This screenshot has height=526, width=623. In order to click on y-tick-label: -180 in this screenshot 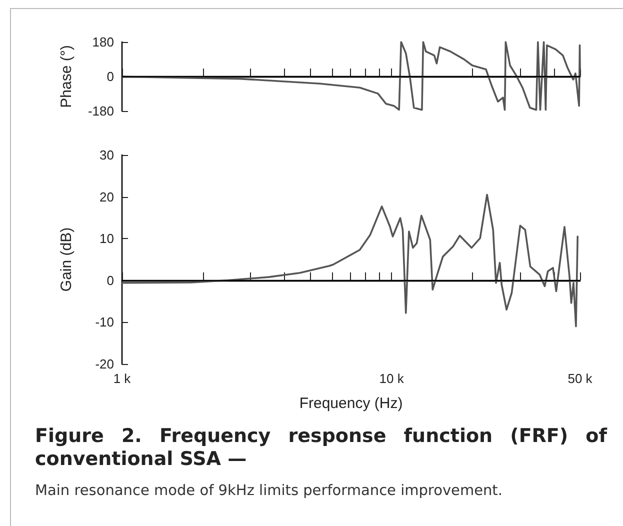, I will do `click(101, 111)`.